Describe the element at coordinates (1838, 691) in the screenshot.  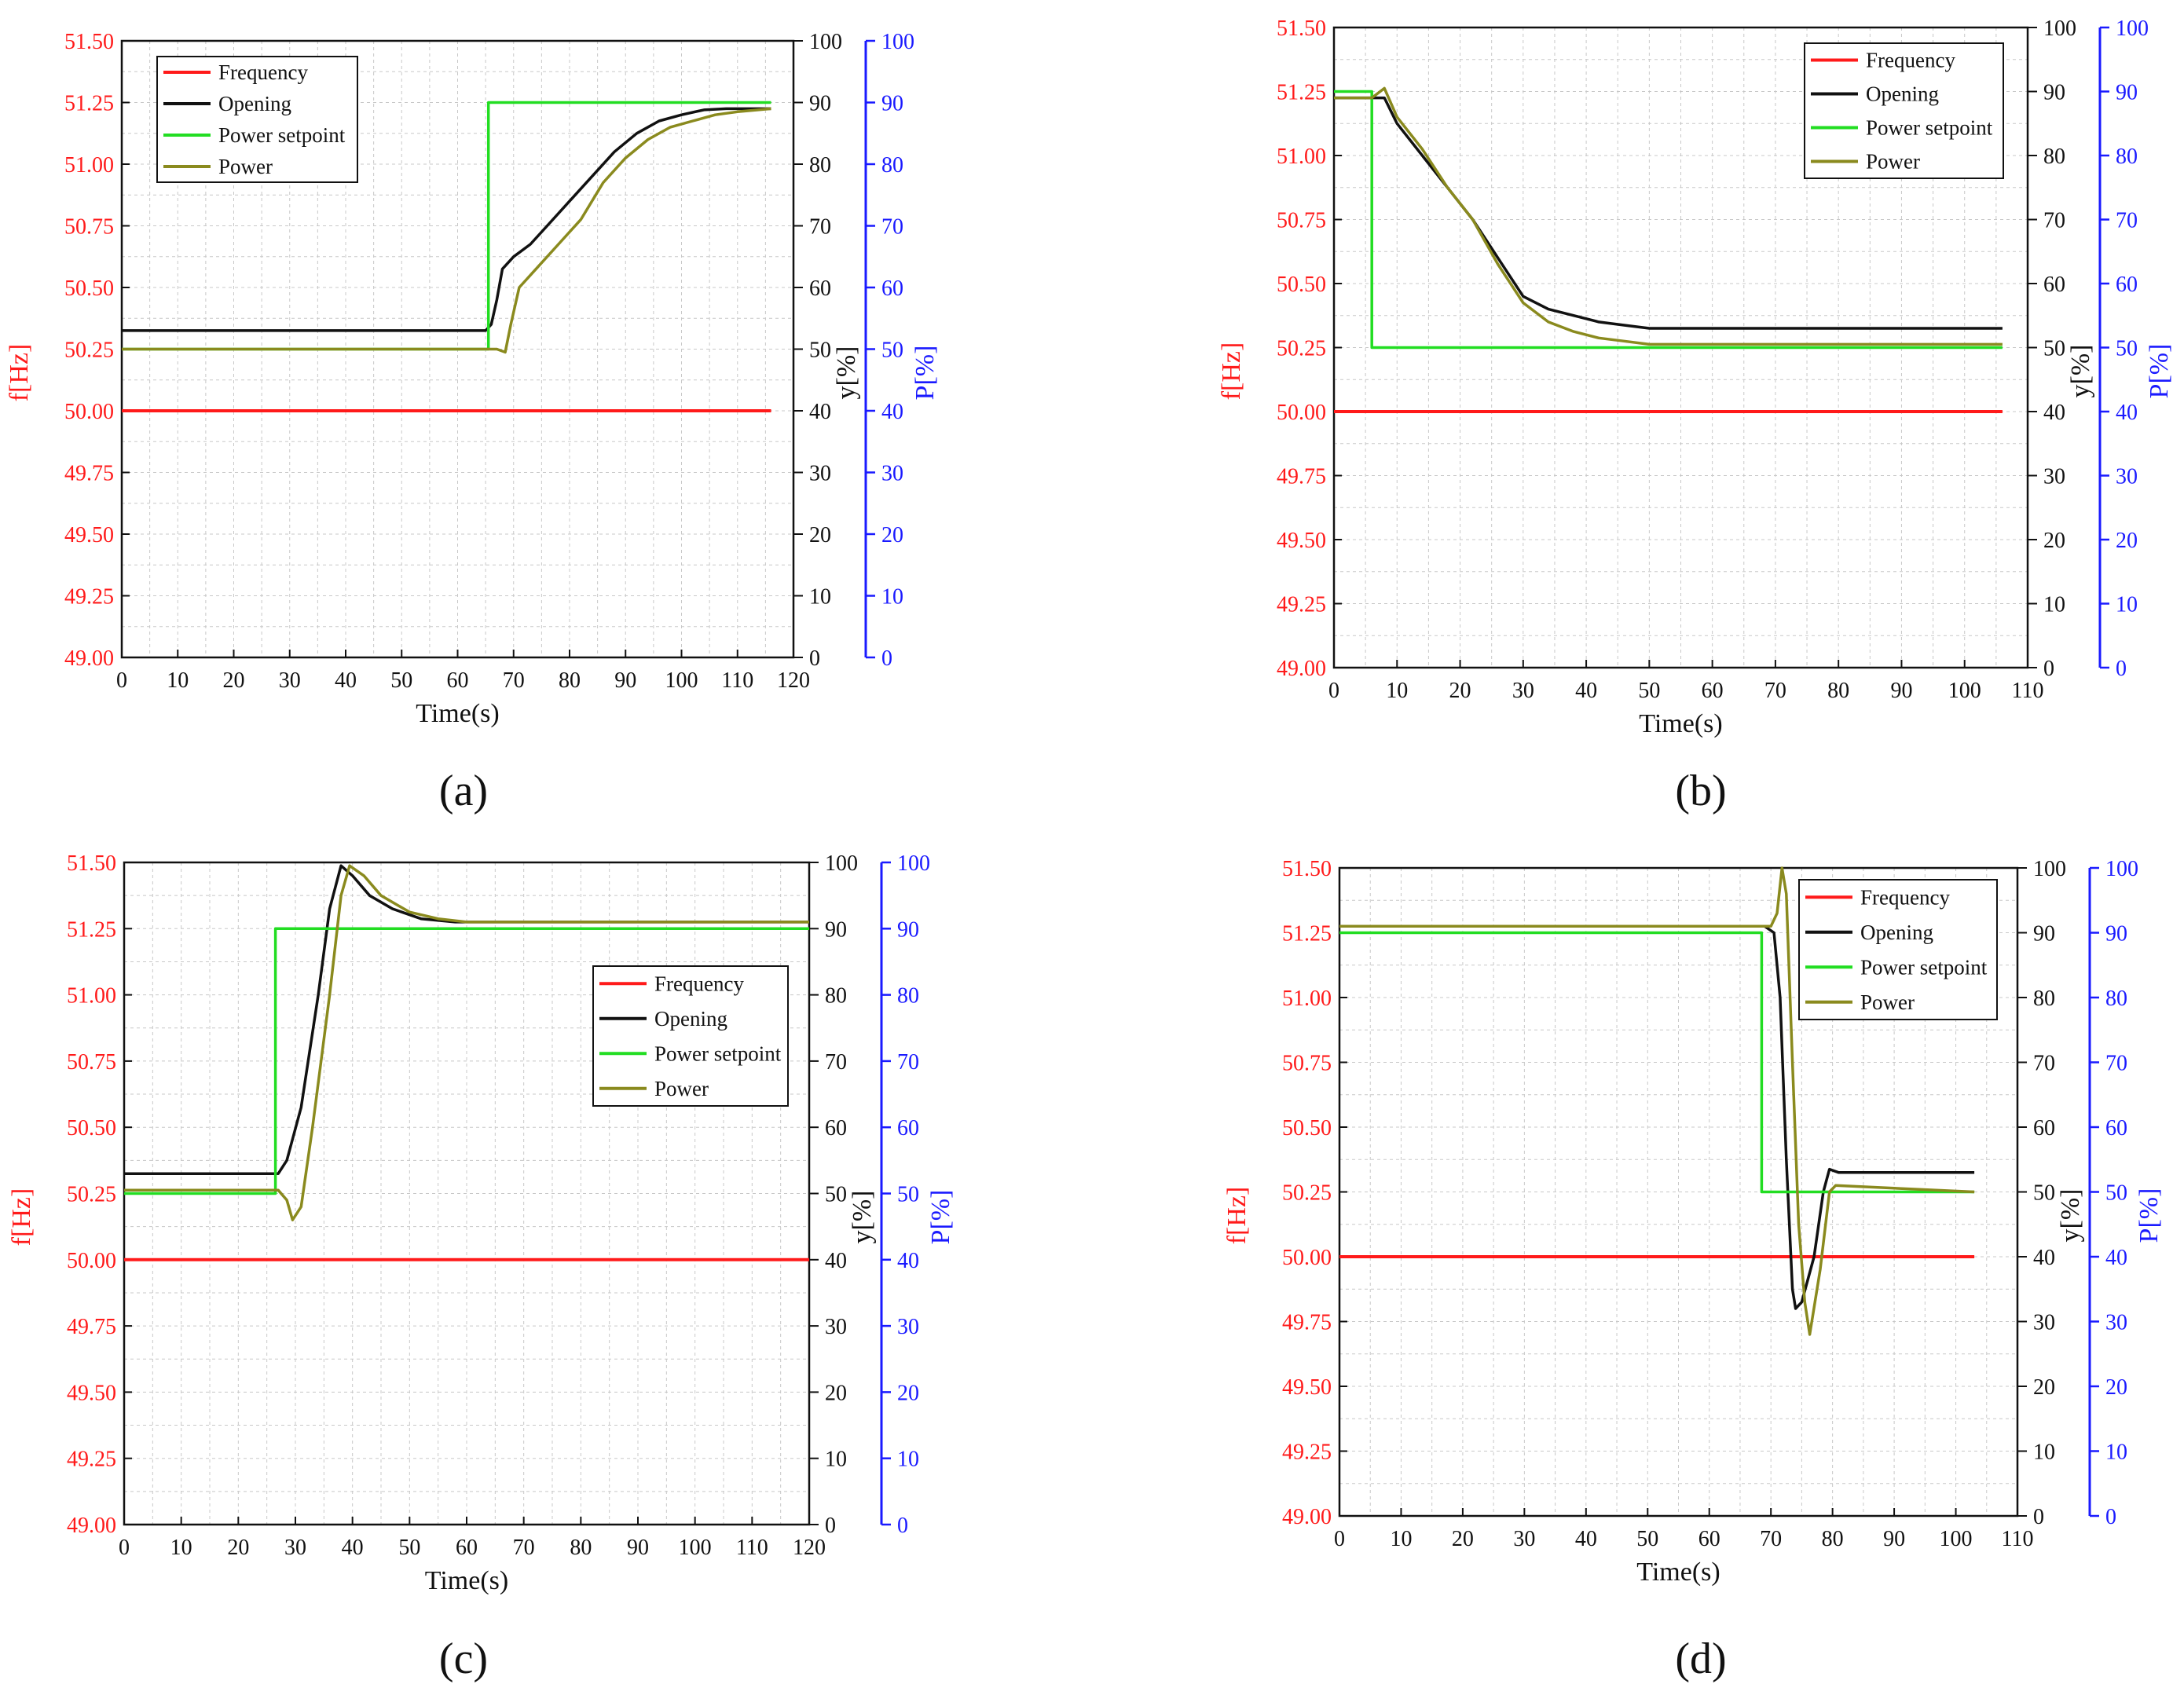
I see `x-tick-label: 80` at that location.